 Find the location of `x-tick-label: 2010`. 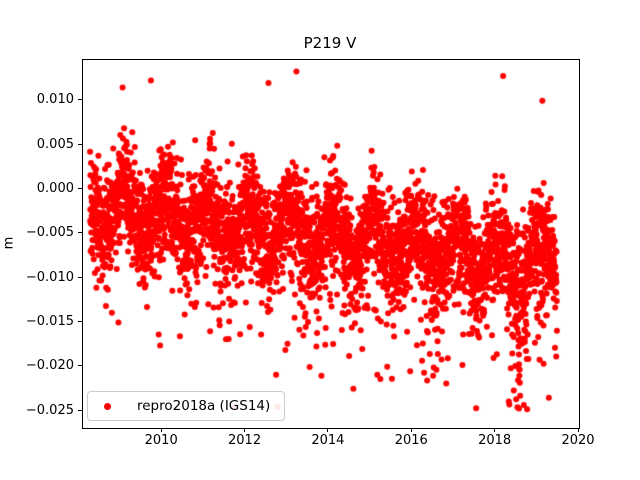

x-tick-label: 2010 is located at coordinates (161, 440).